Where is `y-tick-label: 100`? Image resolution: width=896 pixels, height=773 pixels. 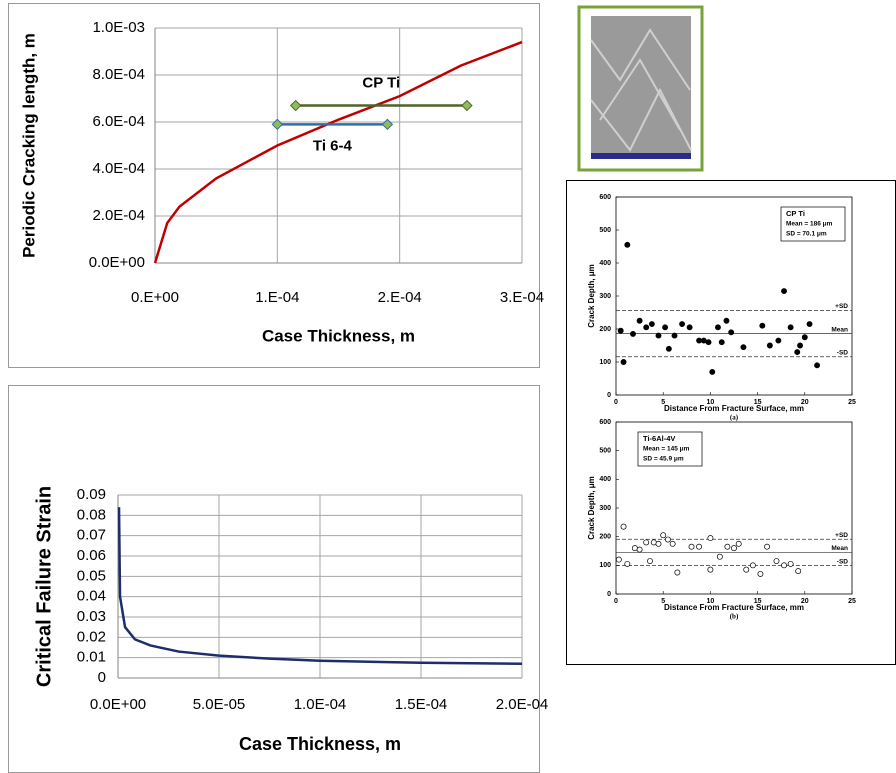 y-tick-label: 100 is located at coordinates (605, 565).